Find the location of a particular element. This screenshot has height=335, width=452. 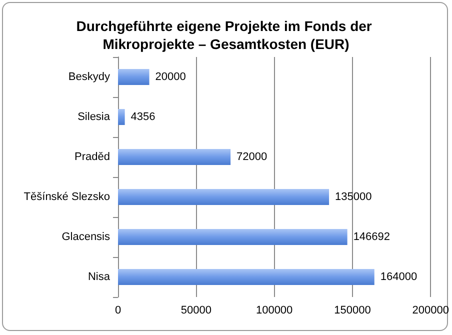

data-label: 164000 is located at coordinates (399, 277).